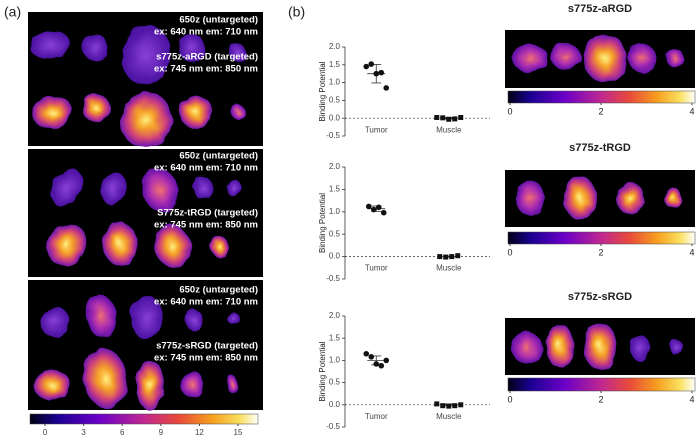 The height and width of the screenshot is (436, 698). What do you see at coordinates (206, 69) in the screenshot?
I see `image-label: ex: 745 nm em: 850 nm` at bounding box center [206, 69].